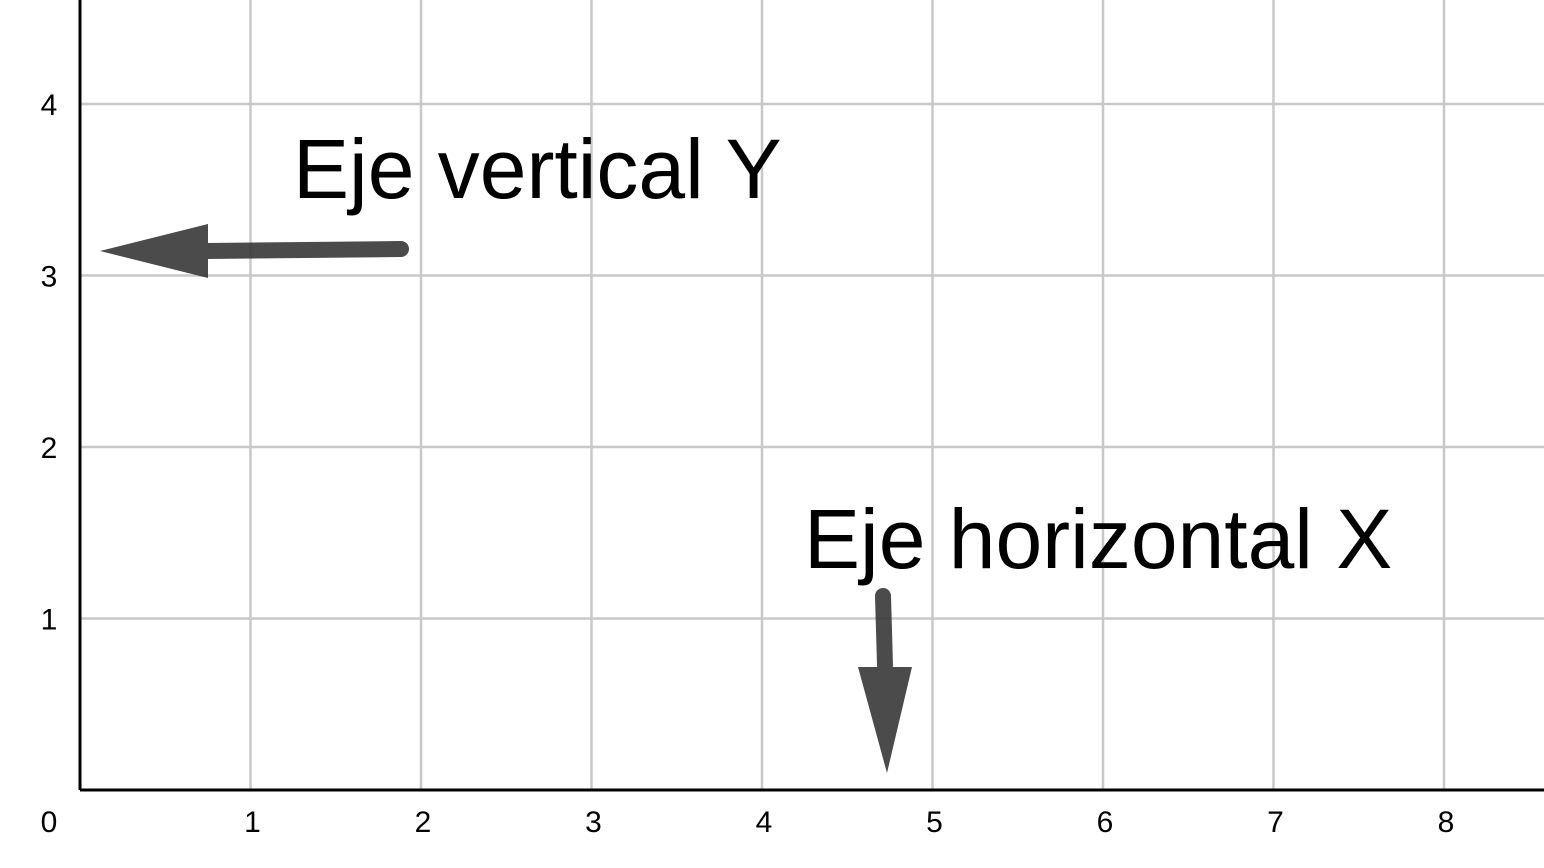 Image resolution: width=1544 pixels, height=868 pixels. I want to click on x-tick-labels: 0 1 2 3 4 5 6 7 8, so click(748, 822).